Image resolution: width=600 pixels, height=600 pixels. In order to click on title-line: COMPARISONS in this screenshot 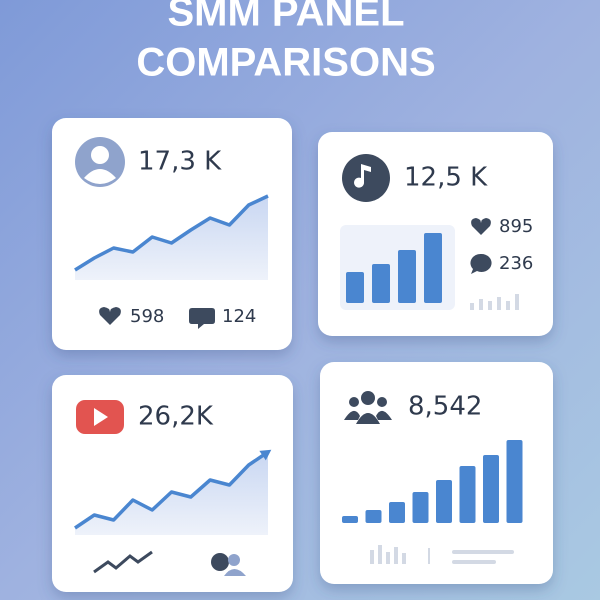, I will do `click(285, 63)`.